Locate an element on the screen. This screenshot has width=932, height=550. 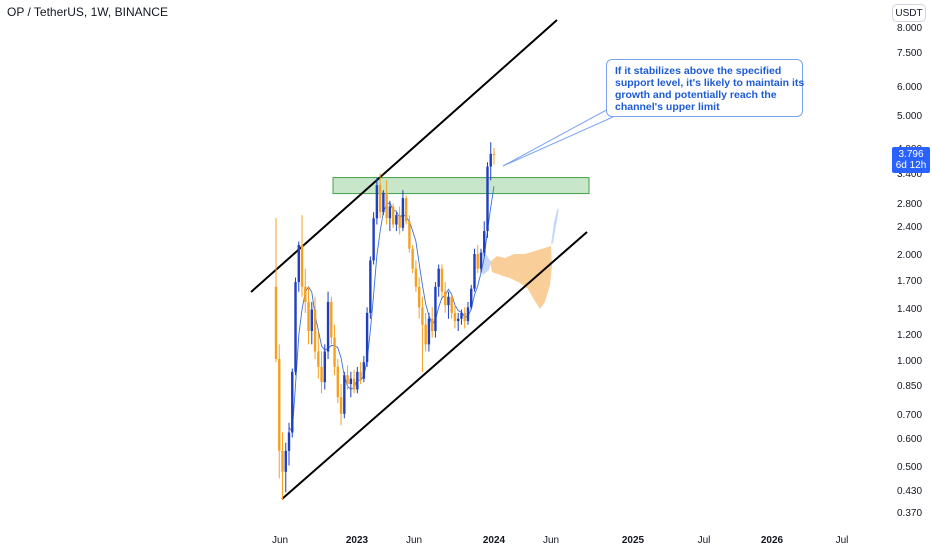
y-axis-tick-label: 3.400 is located at coordinates (909, 174).